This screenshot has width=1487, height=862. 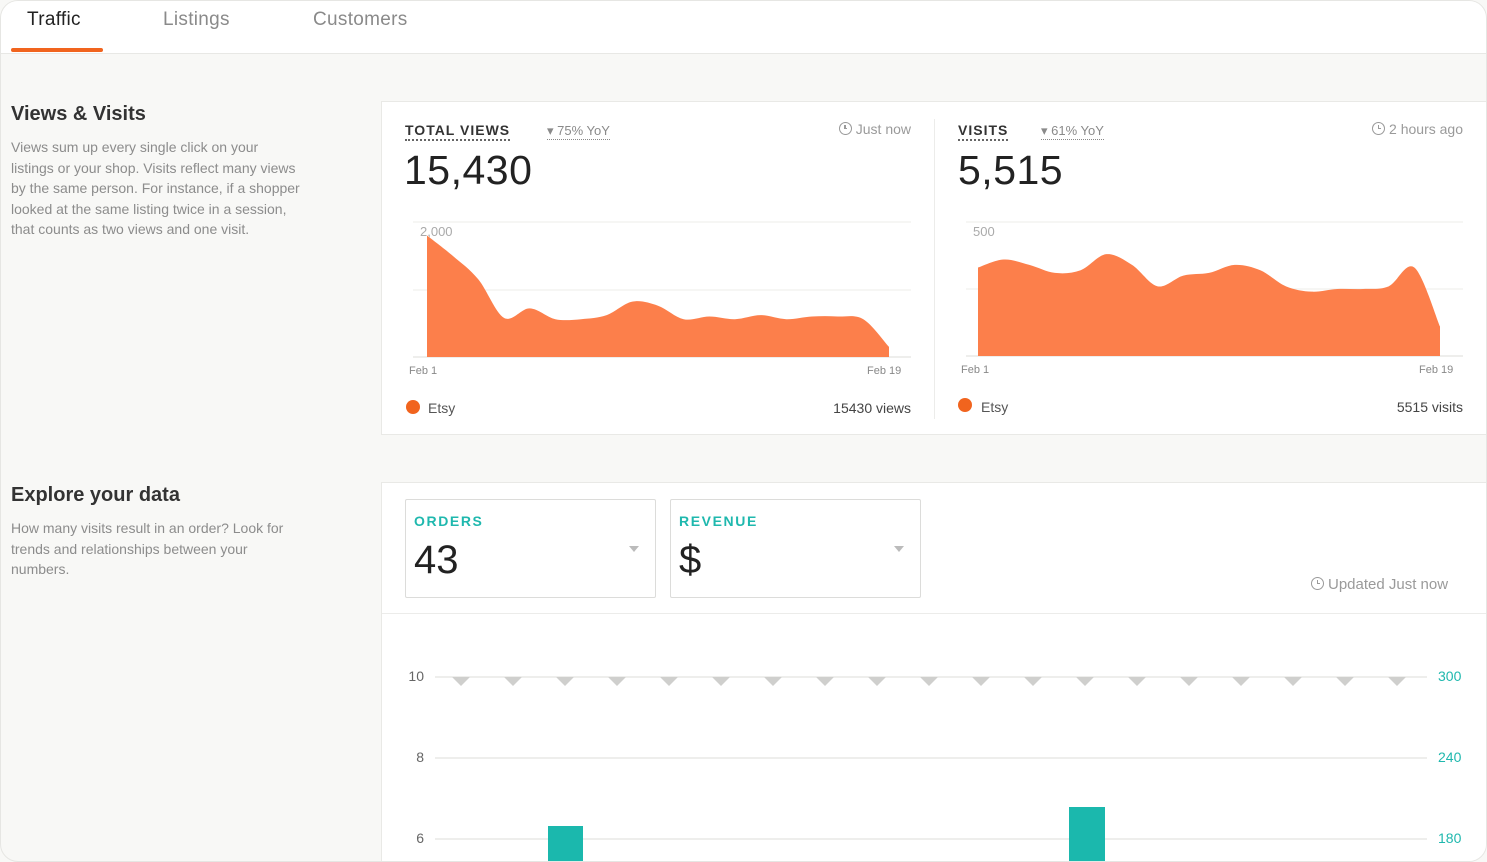 I want to click on visits-yoy: ▾ 61% YoY, so click(x=1072, y=131).